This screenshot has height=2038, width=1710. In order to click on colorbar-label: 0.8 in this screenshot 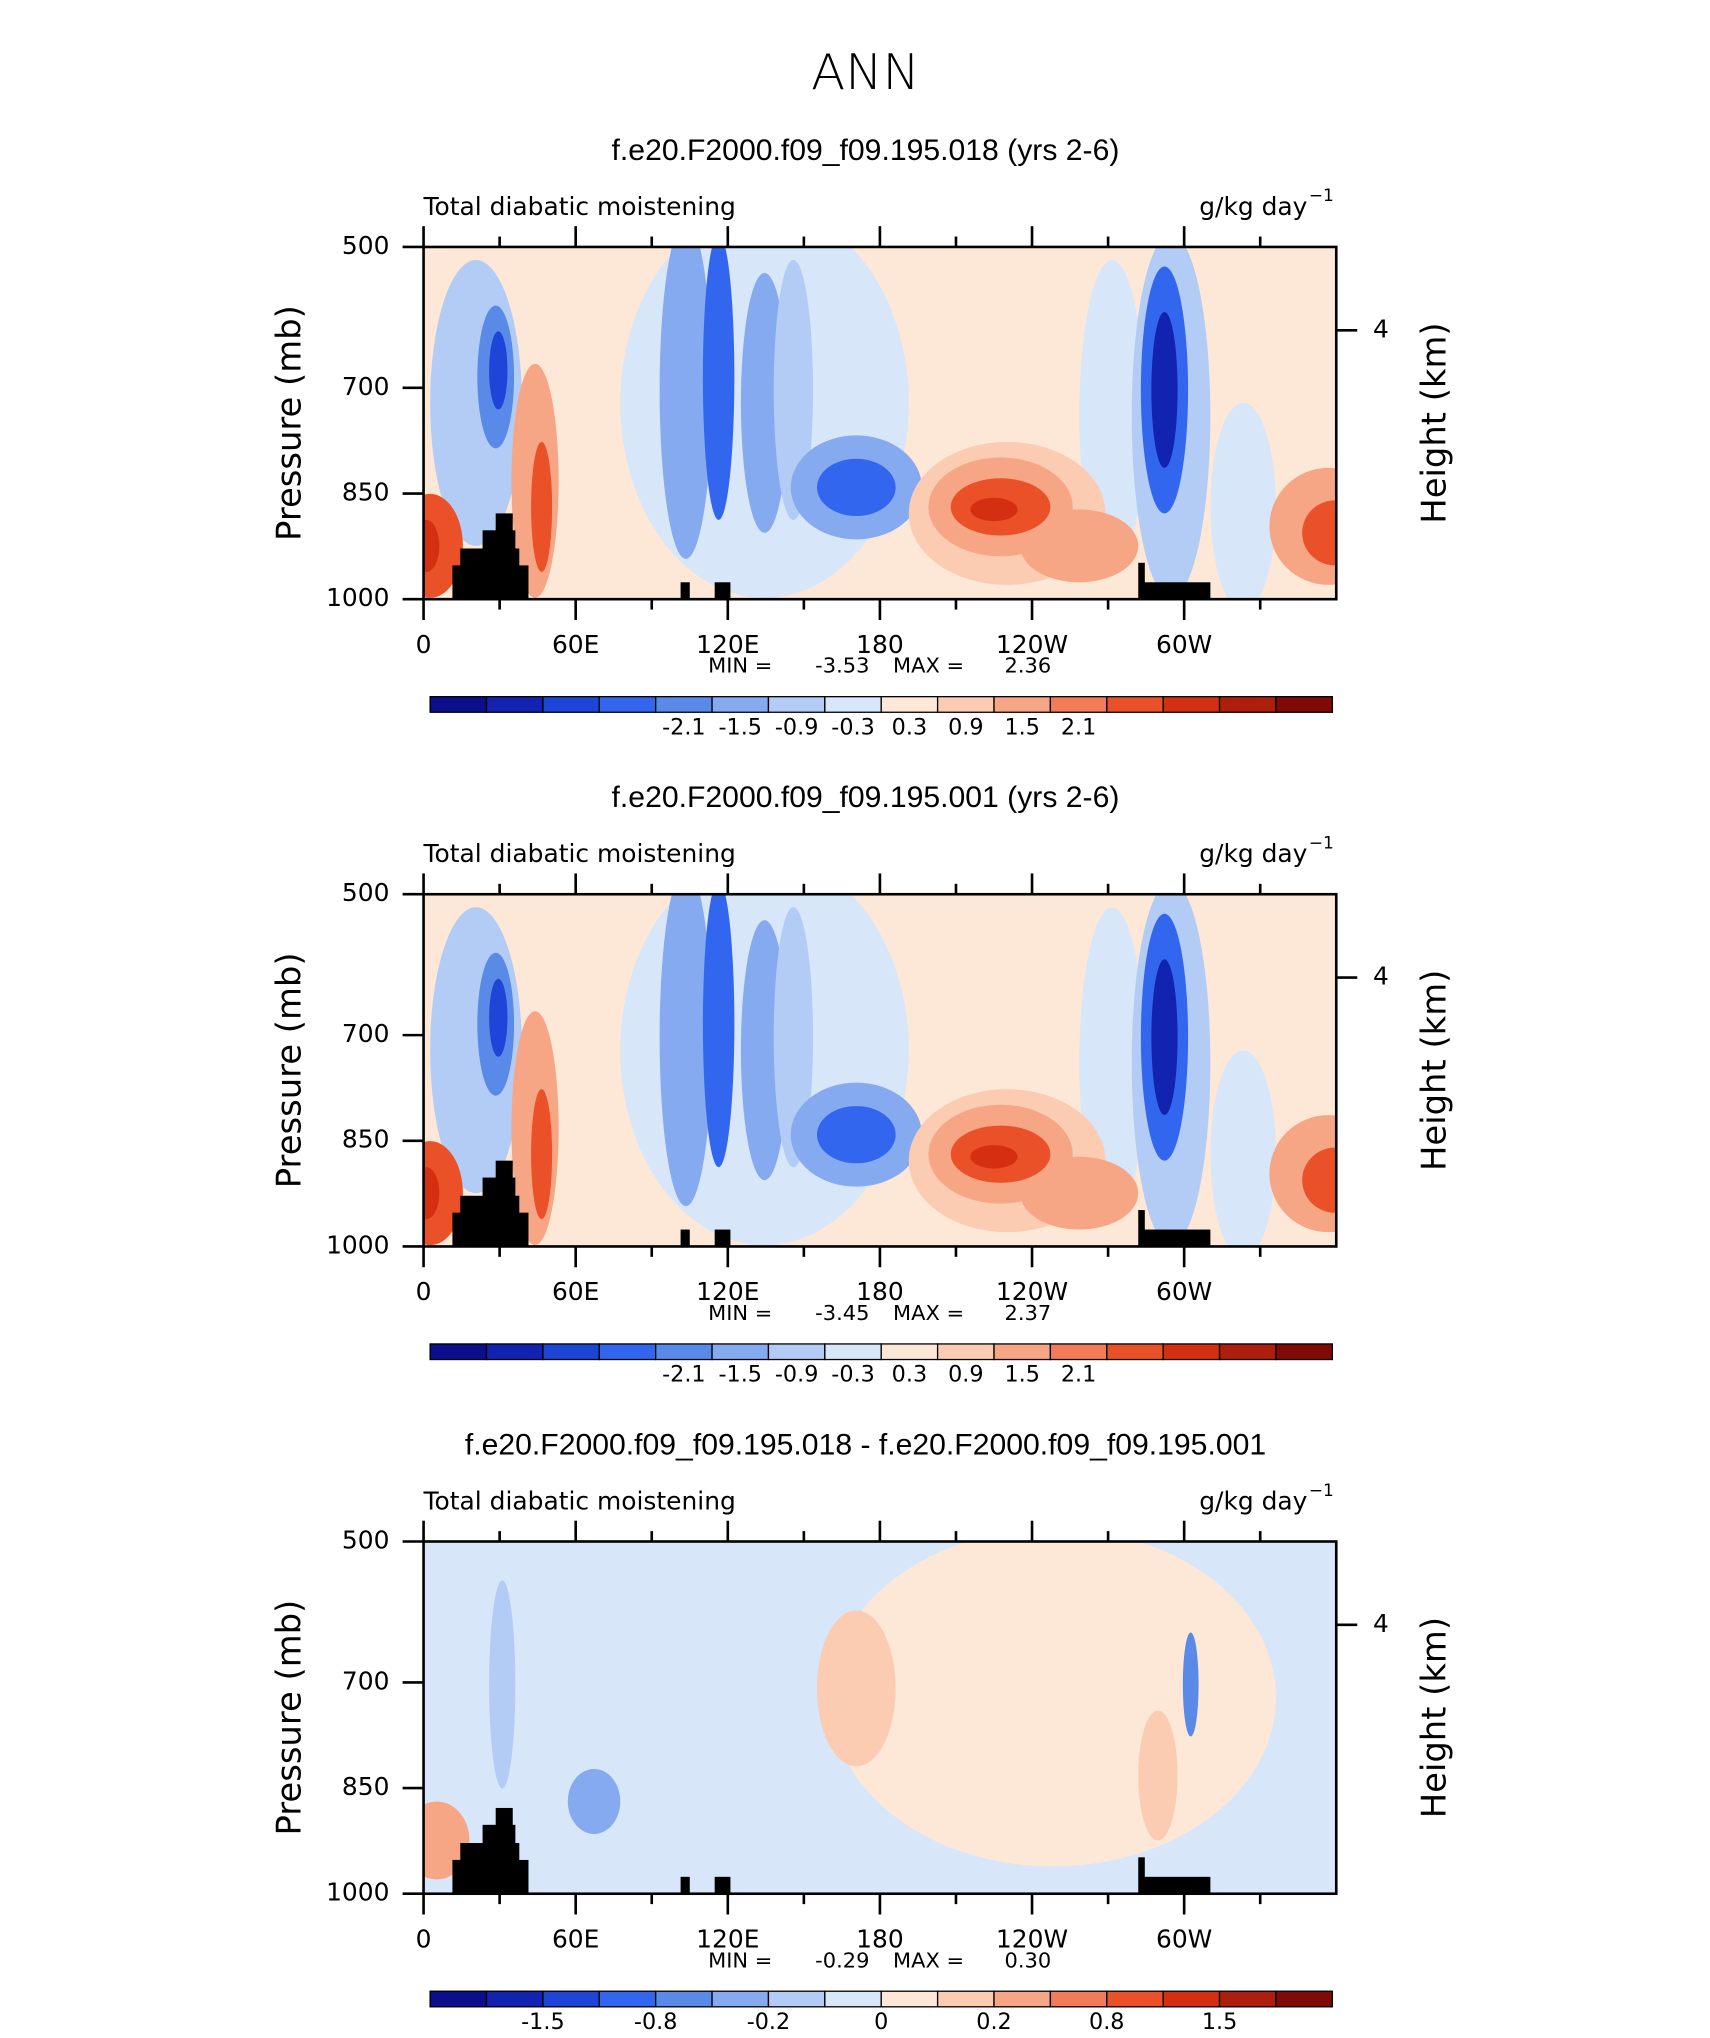, I will do `click(1106, 2022)`.